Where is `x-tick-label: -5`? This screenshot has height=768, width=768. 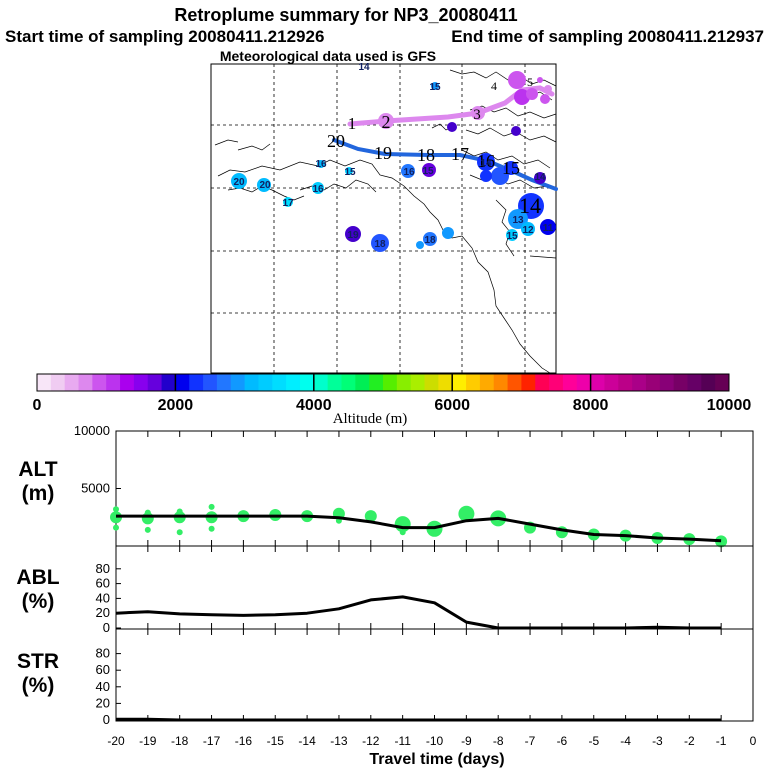 x-tick-label: -5 is located at coordinates (593, 741).